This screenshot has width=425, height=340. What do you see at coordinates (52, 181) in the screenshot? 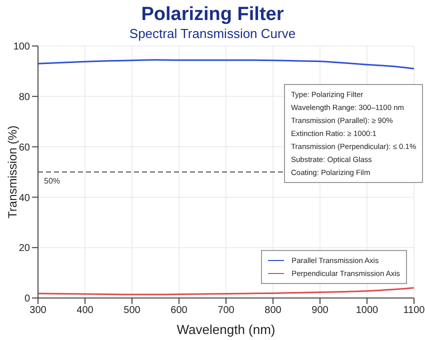
I see `ref-line-label: 50%` at bounding box center [52, 181].